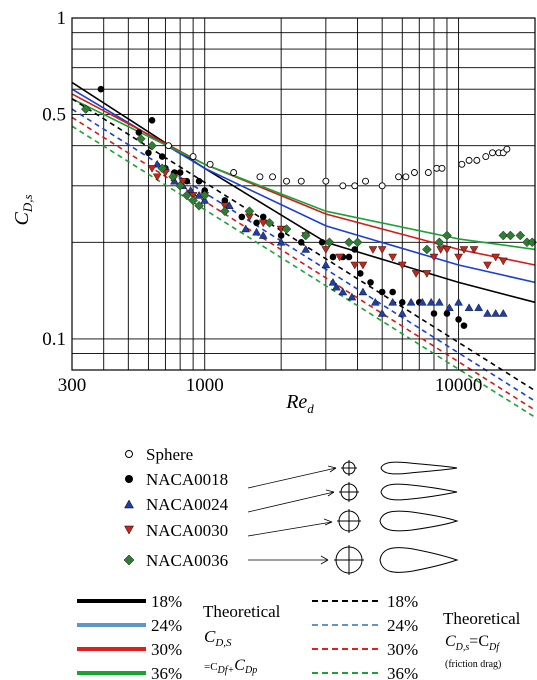 The width and height of the screenshot is (537, 680). I want to click on legend-arrows, so click(292, 515).